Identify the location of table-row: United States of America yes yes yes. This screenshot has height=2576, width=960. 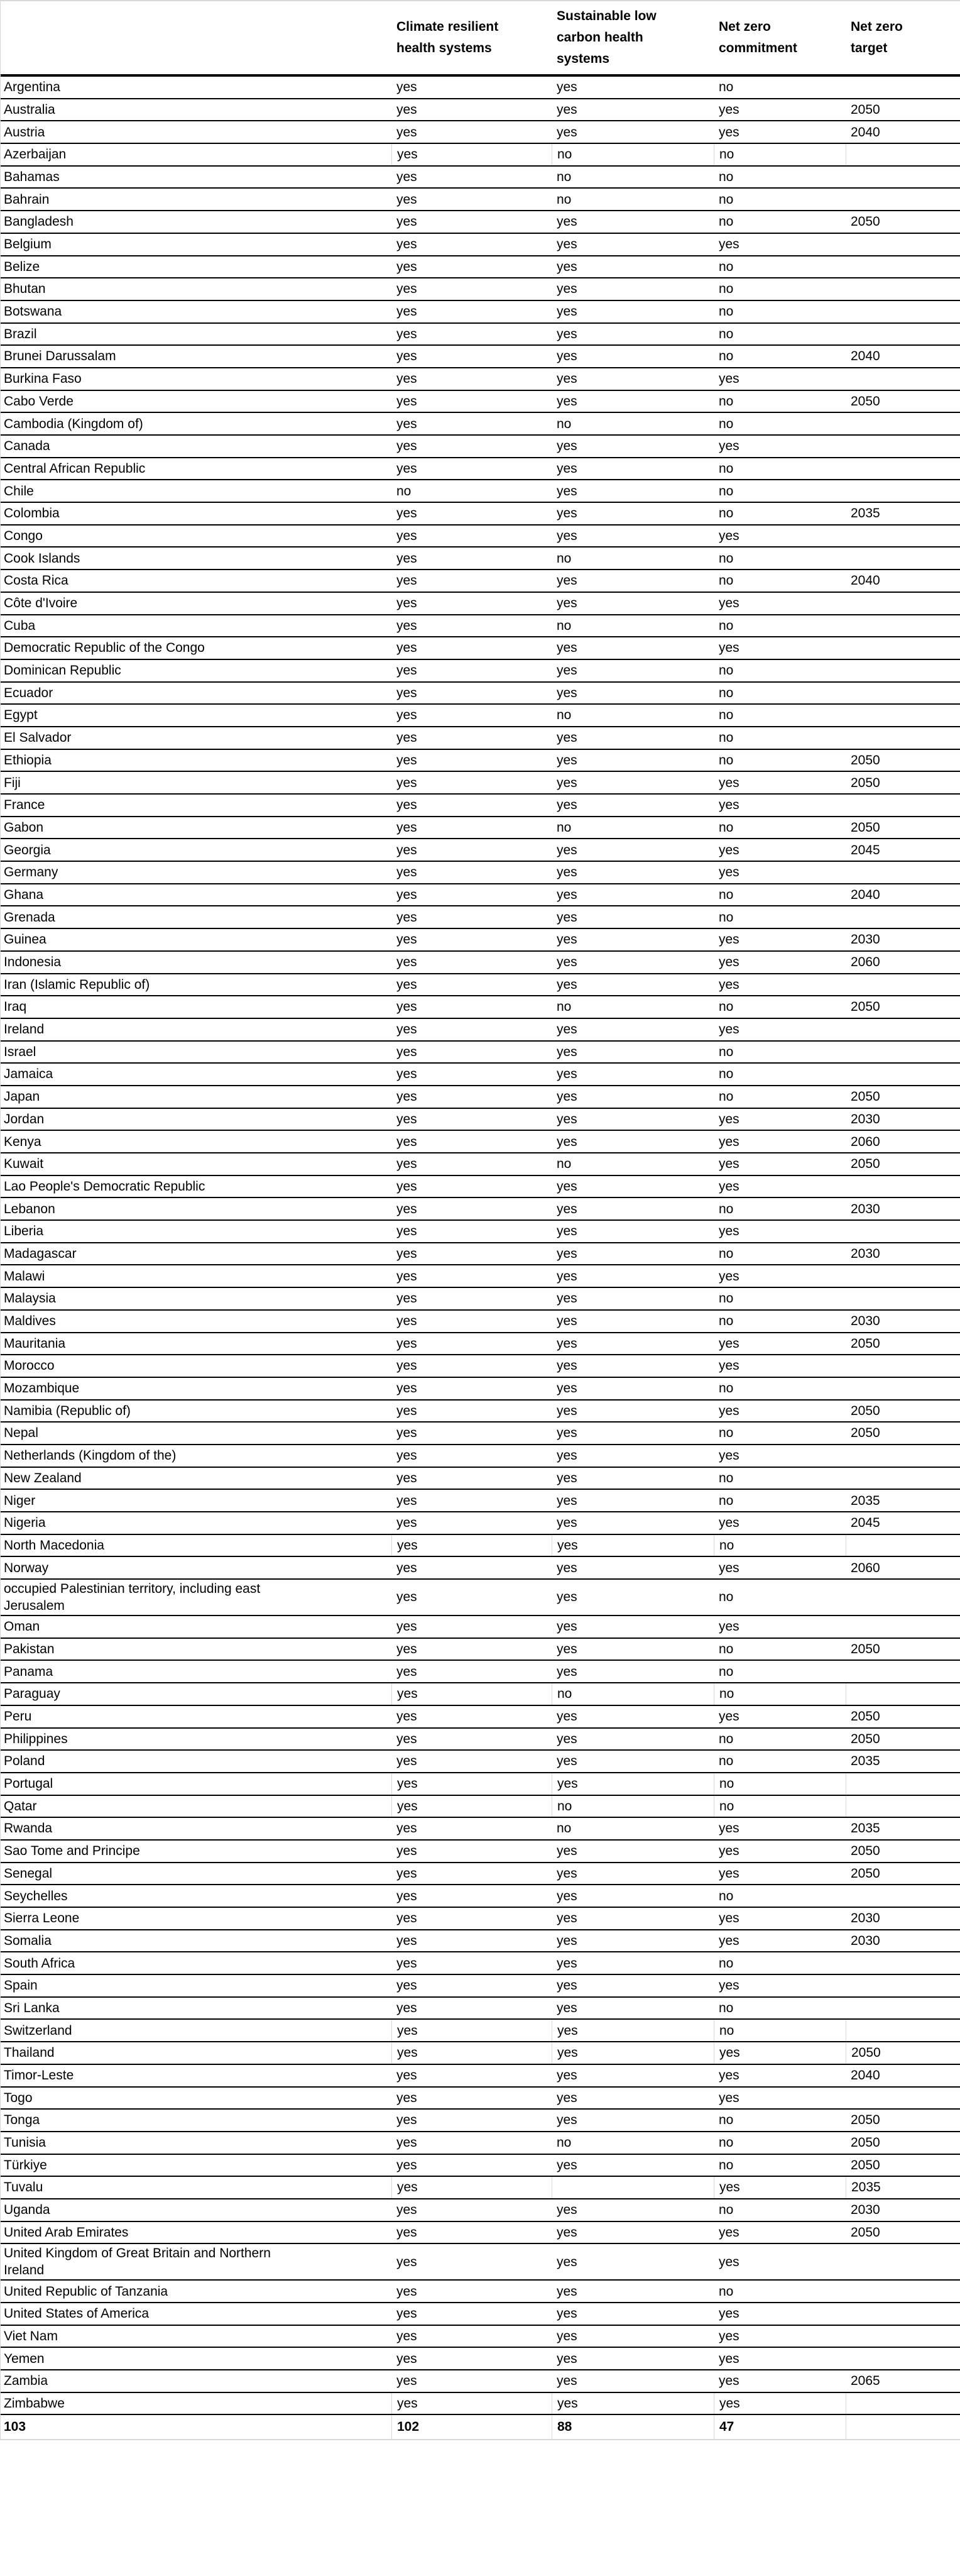
(480, 2314).